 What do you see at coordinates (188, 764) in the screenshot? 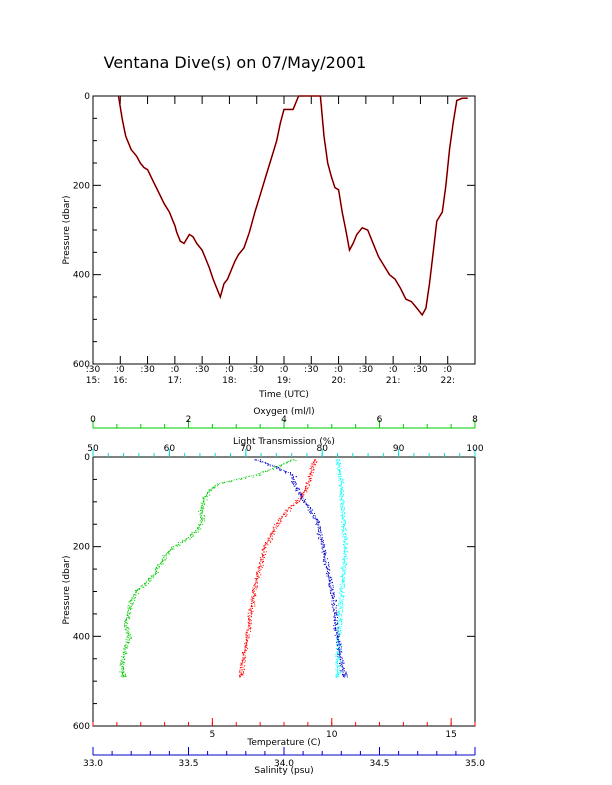
I see `salinity-tick-label: 33.5` at bounding box center [188, 764].